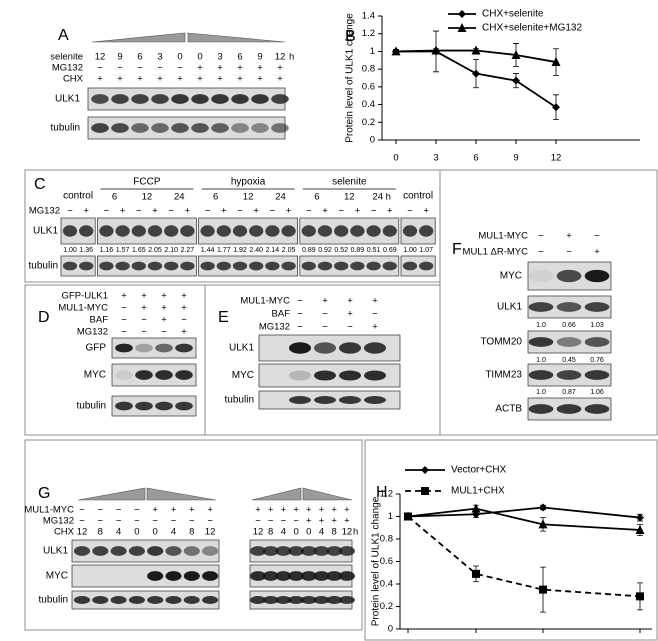 The width and height of the screenshot is (658, 641). What do you see at coordinates (241, 348) in the screenshot?
I see `blot-label: ULK1` at bounding box center [241, 348].